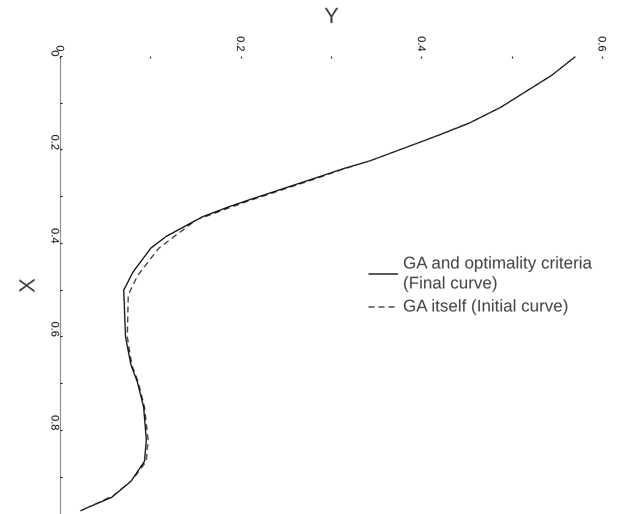  Describe the element at coordinates (54, 142) in the screenshot. I see `y-tick-label: 0.2` at that location.